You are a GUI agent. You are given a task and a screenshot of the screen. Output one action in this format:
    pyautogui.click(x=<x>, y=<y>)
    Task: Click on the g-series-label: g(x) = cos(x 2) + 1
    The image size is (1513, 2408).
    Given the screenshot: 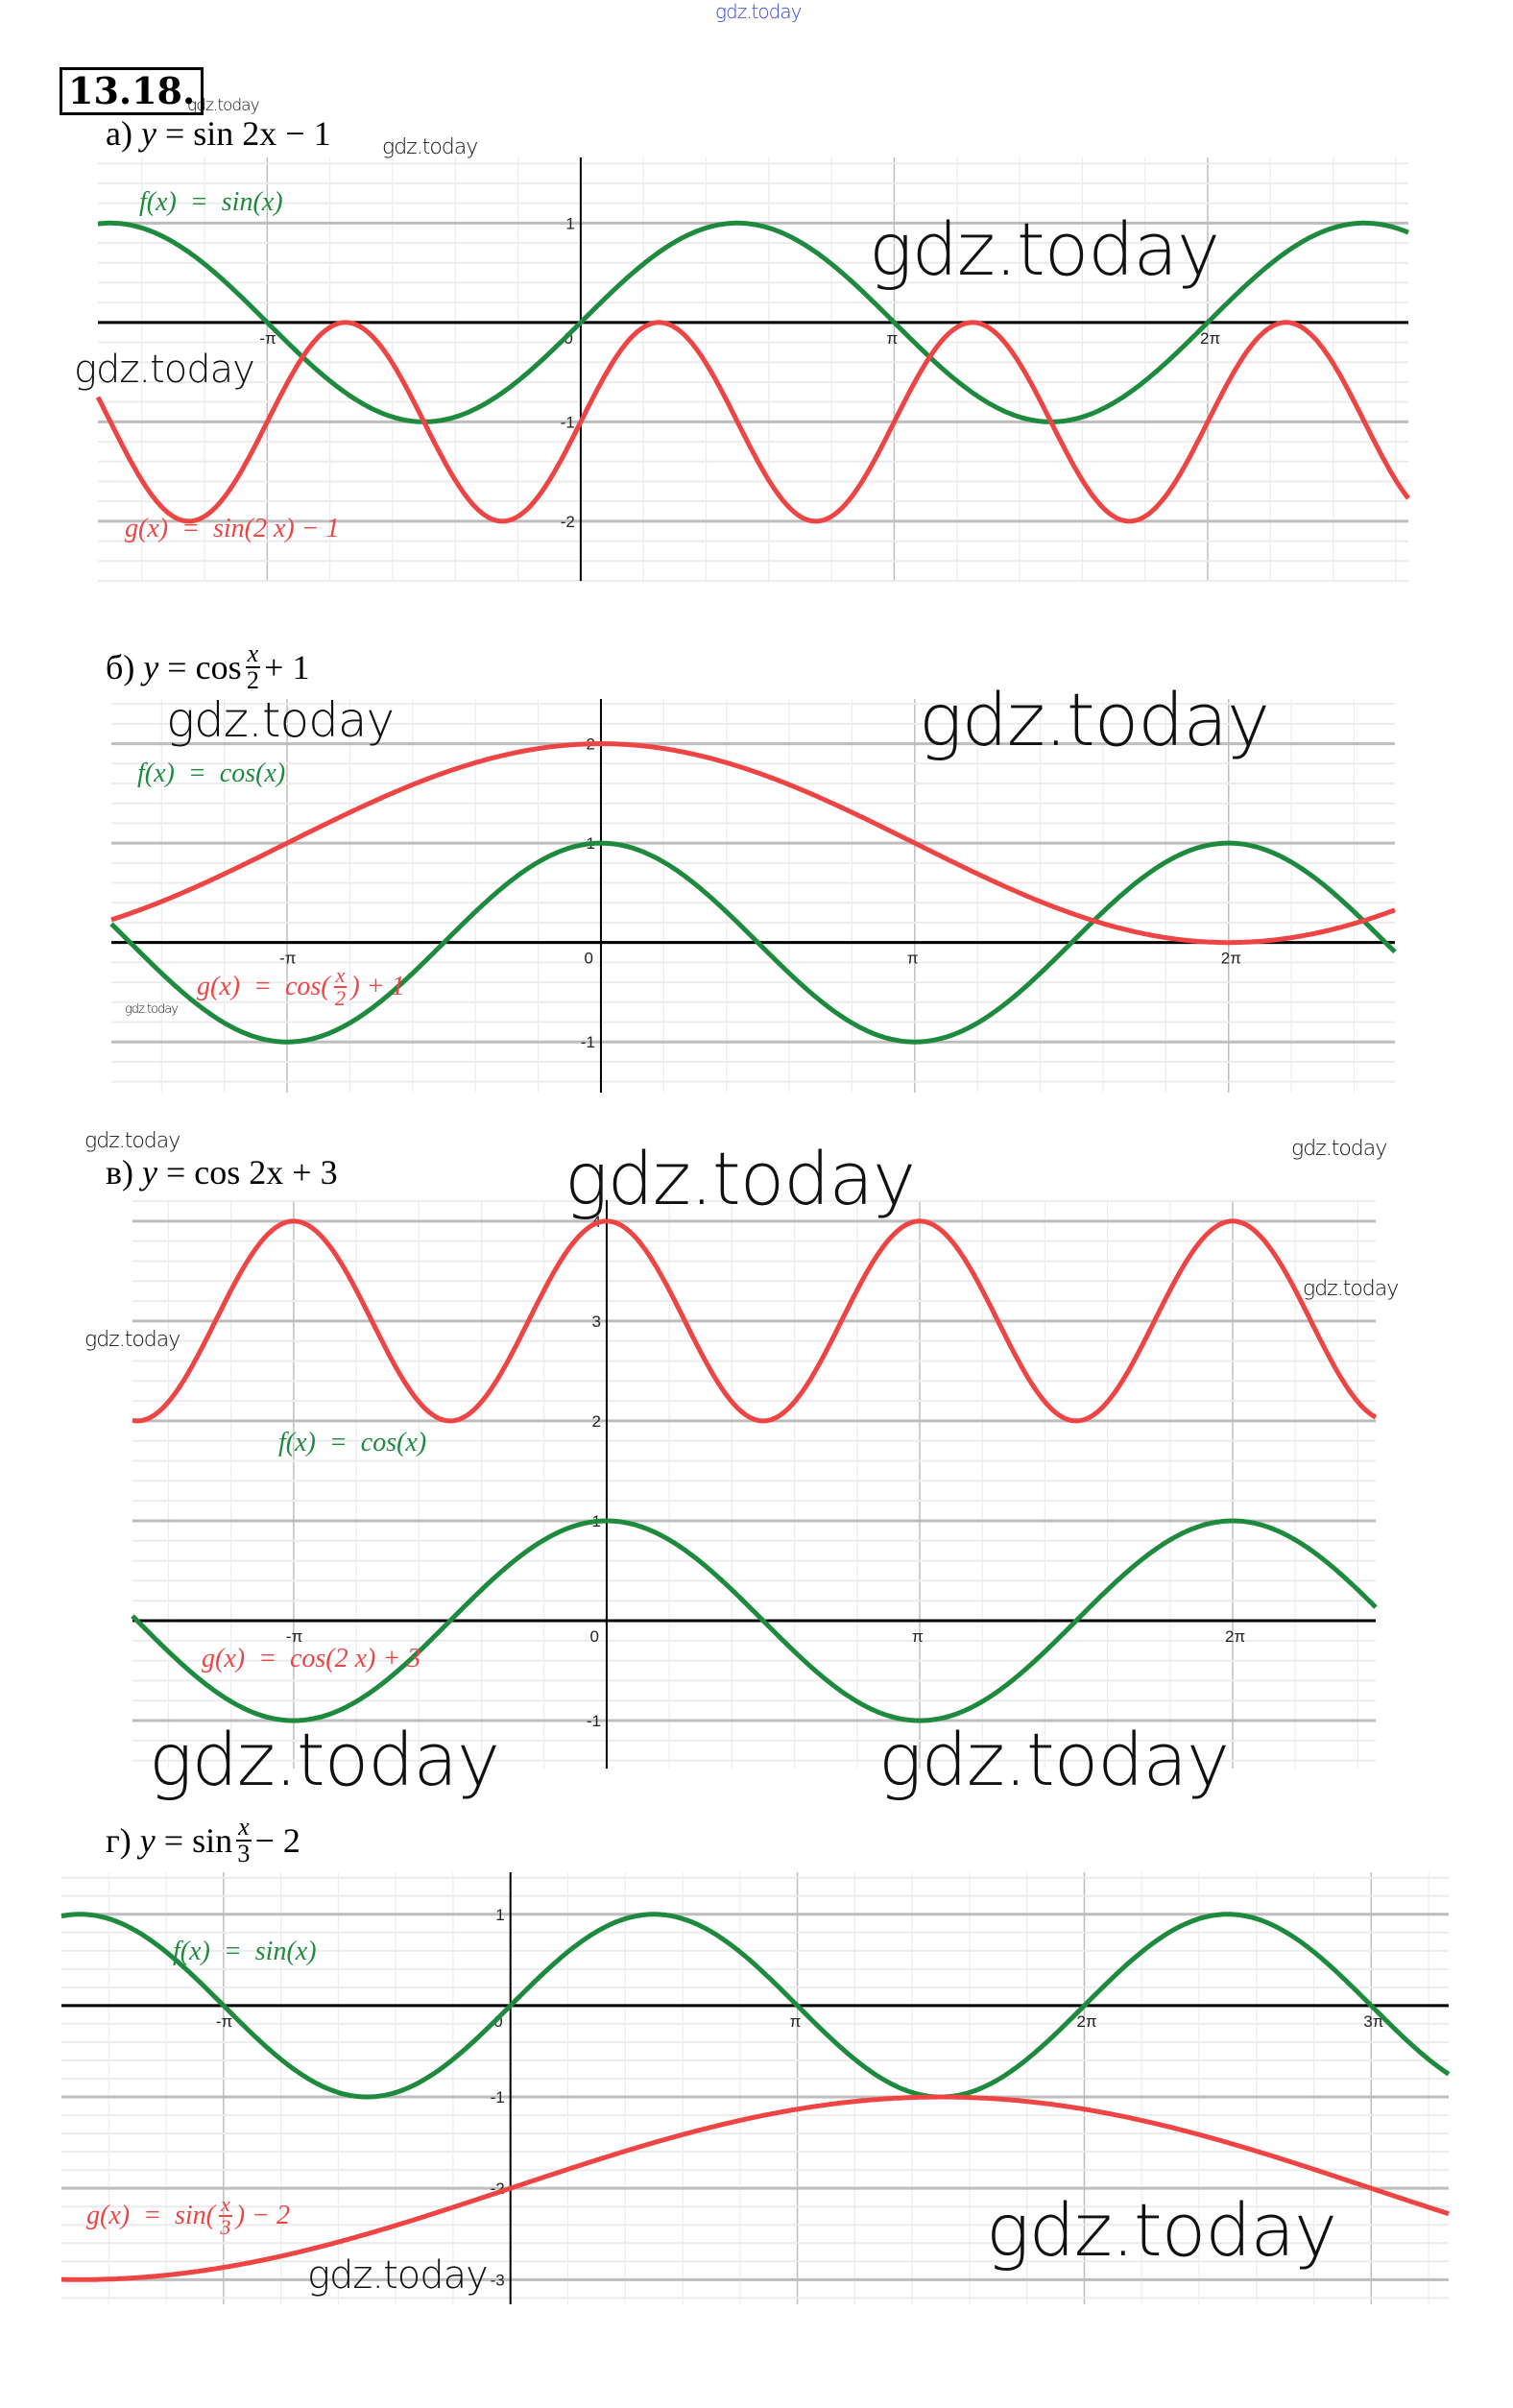 What is the action you would take?
    pyautogui.click(x=301, y=987)
    